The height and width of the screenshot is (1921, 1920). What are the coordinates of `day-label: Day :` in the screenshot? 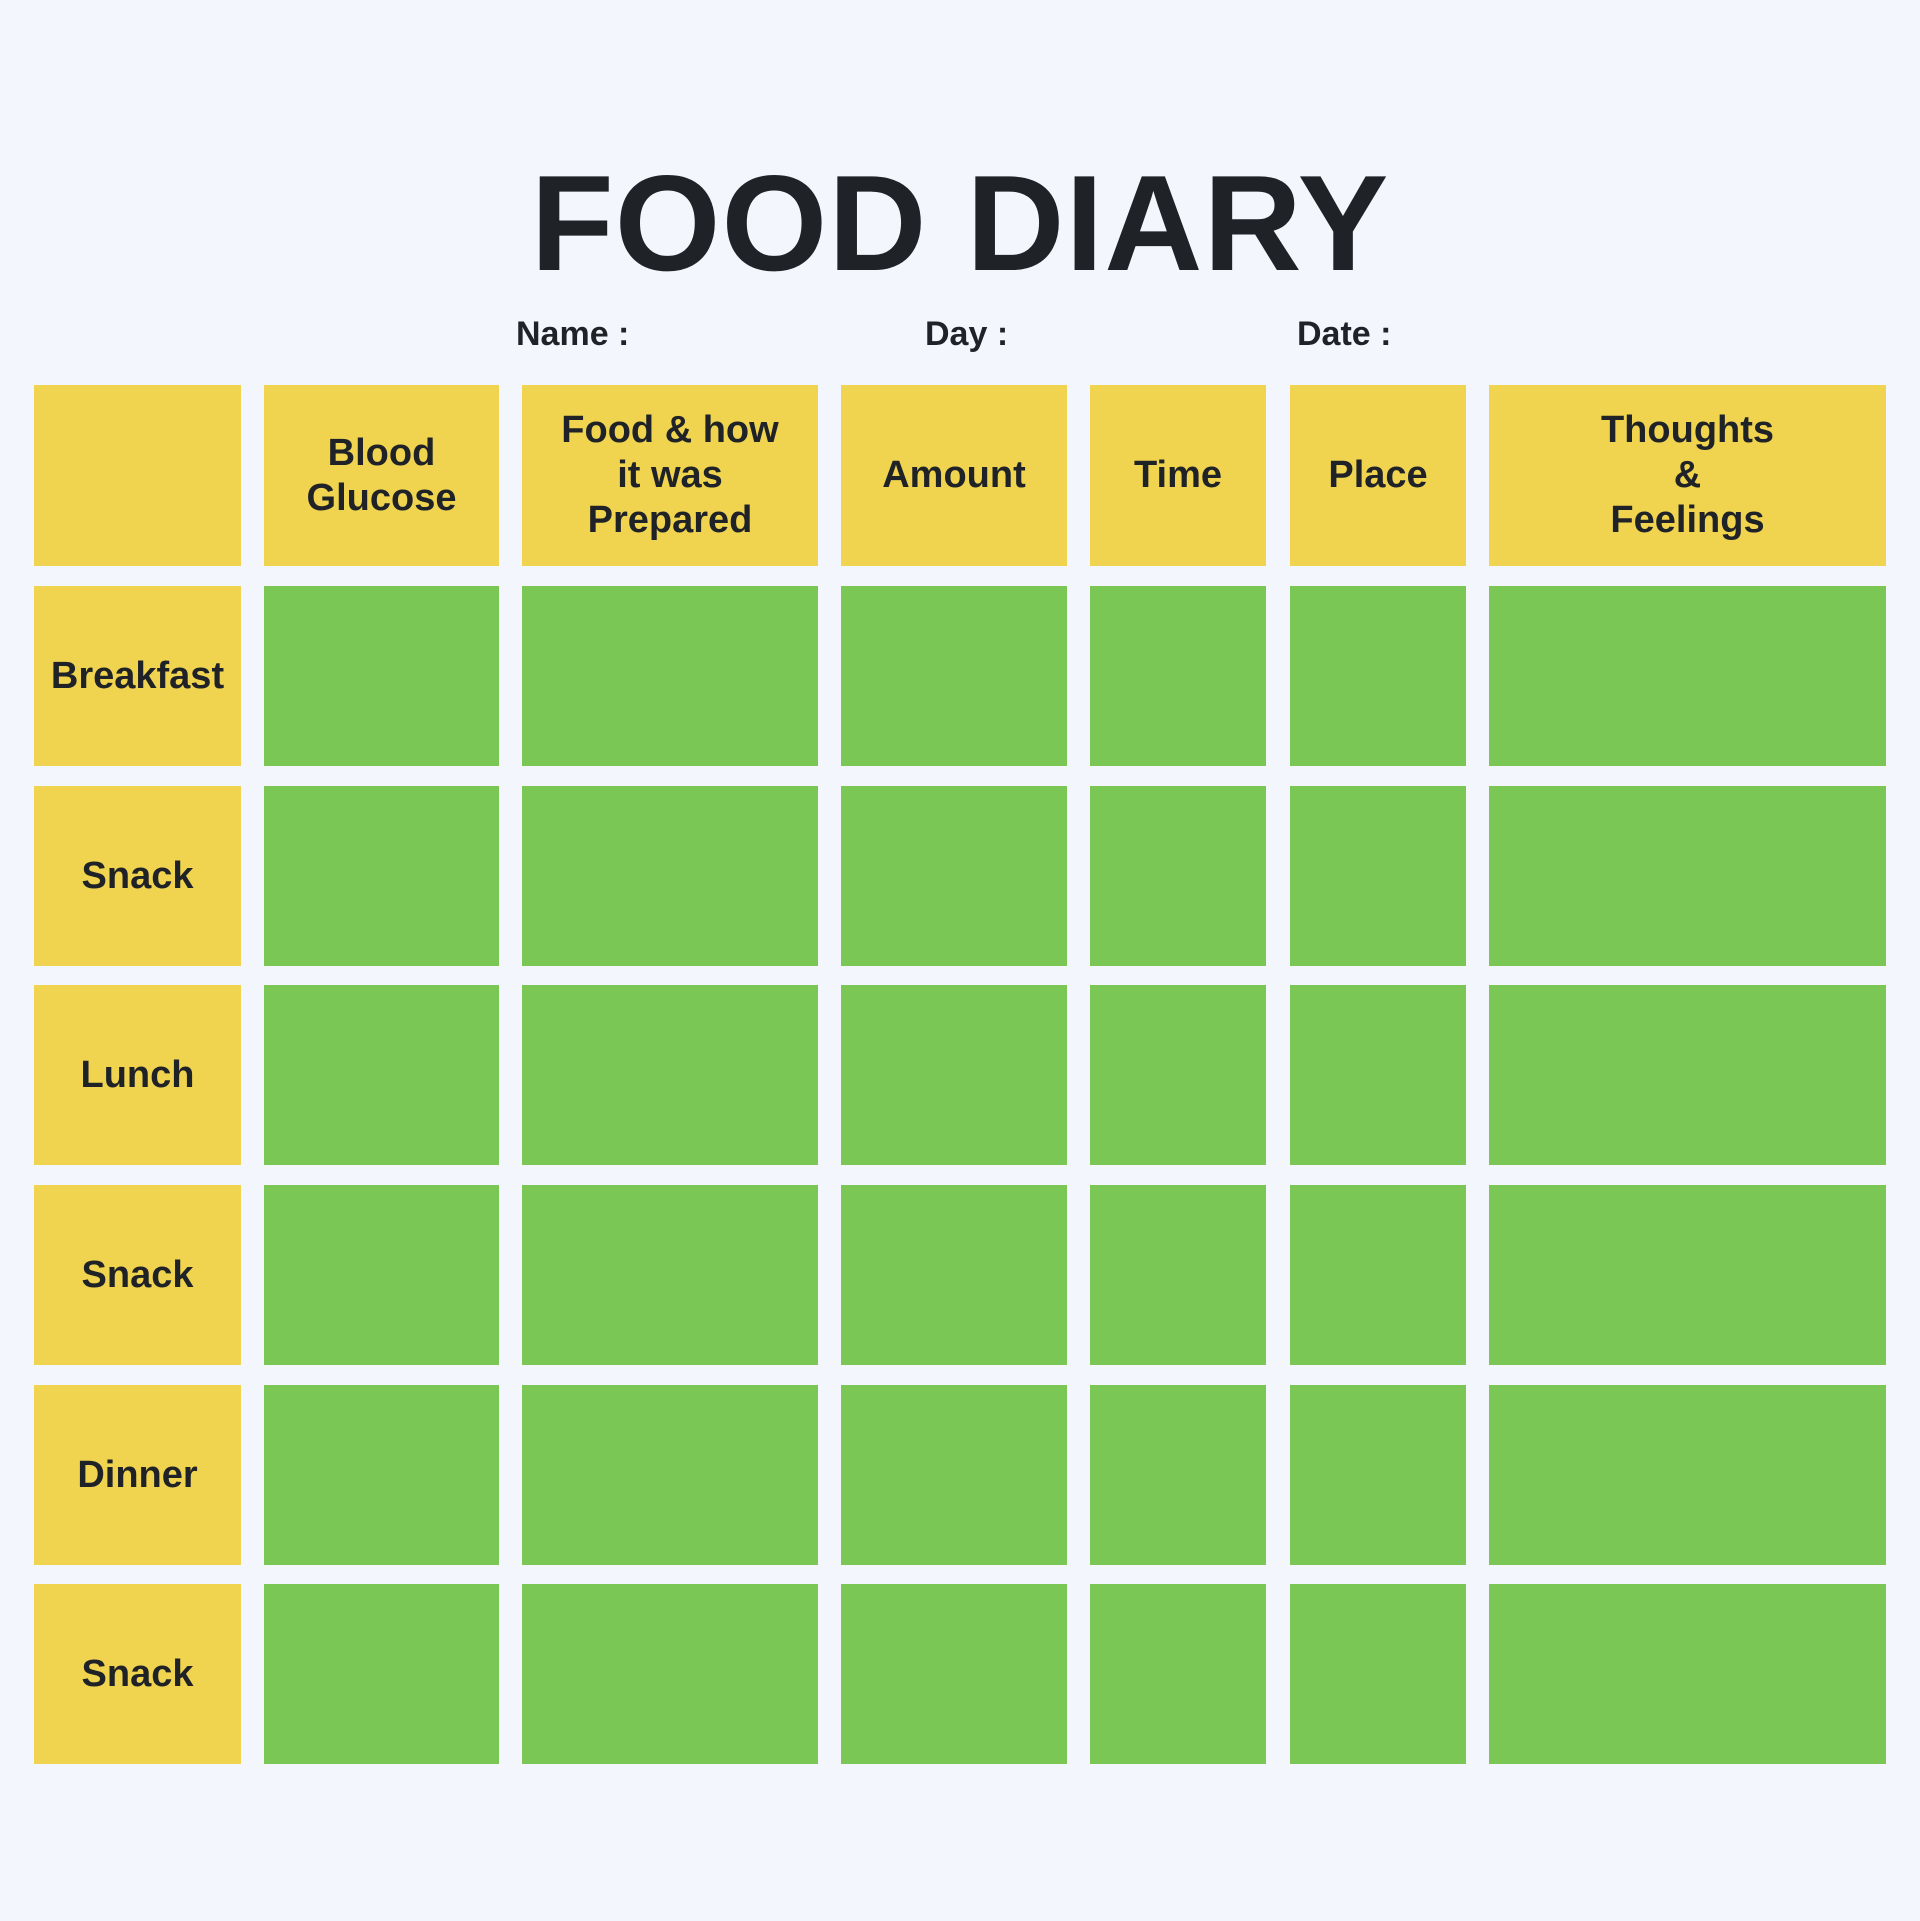 It's located at (967, 334).